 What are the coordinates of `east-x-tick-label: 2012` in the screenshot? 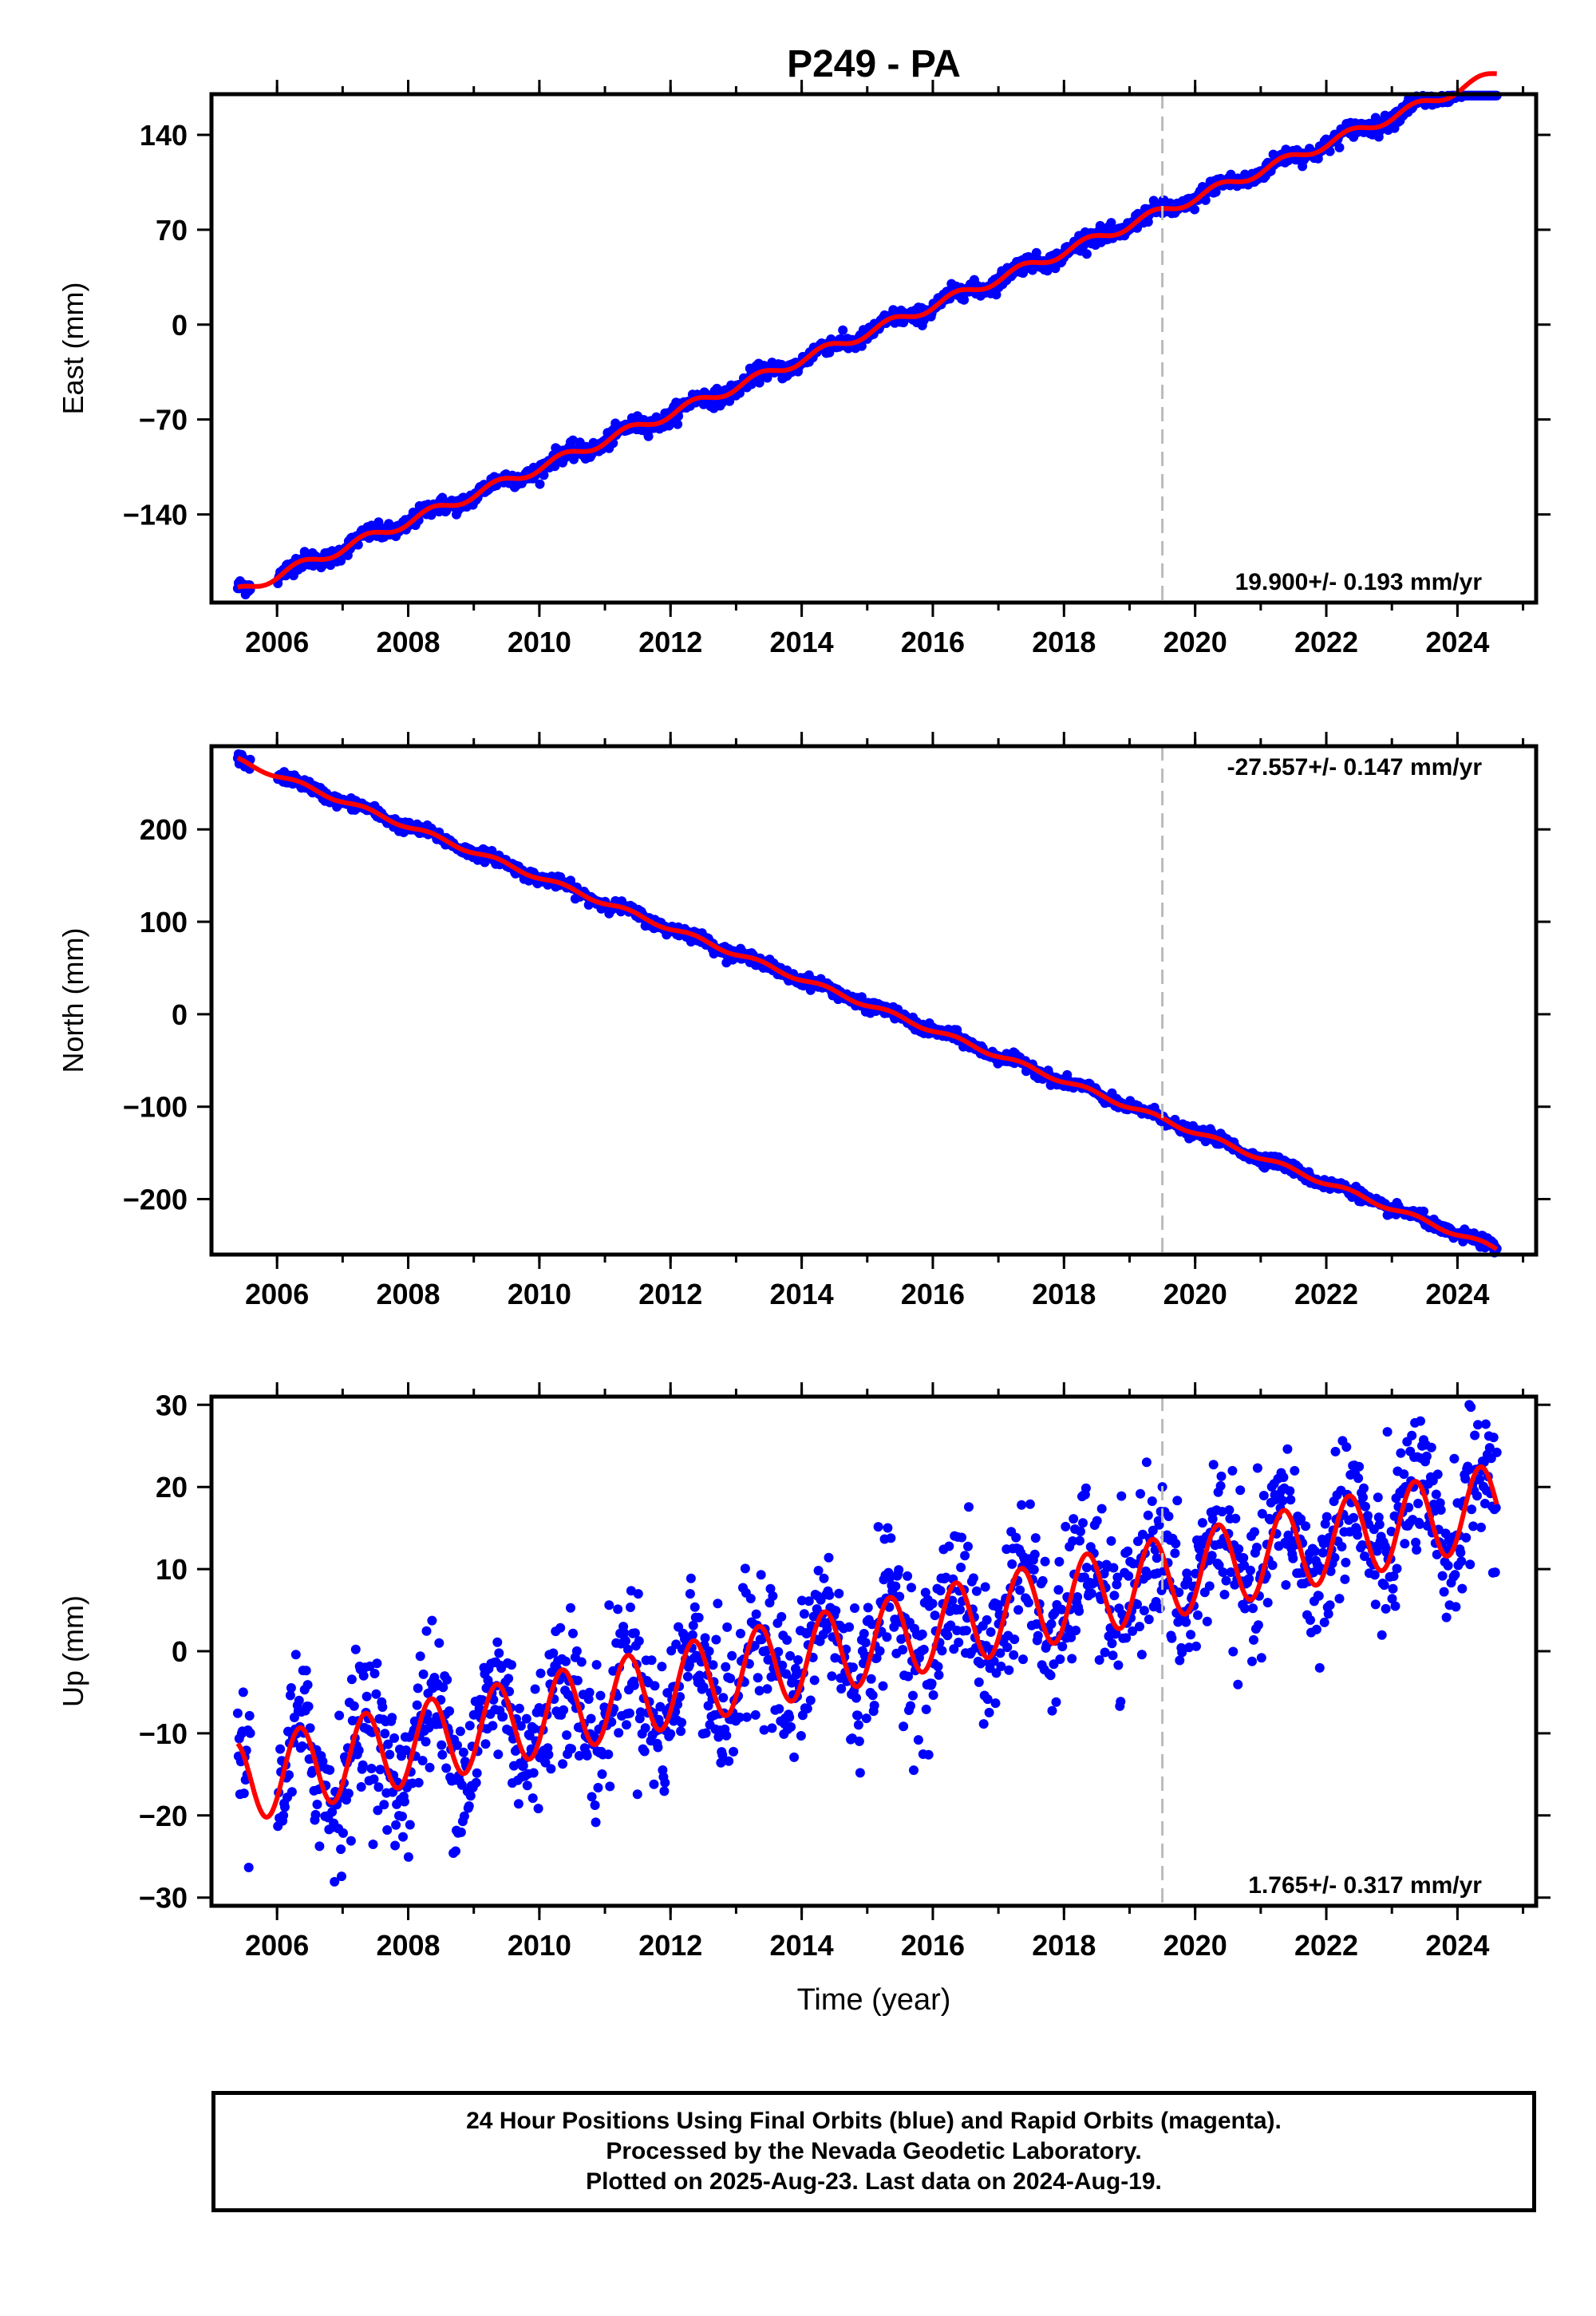 It's located at (670, 642).